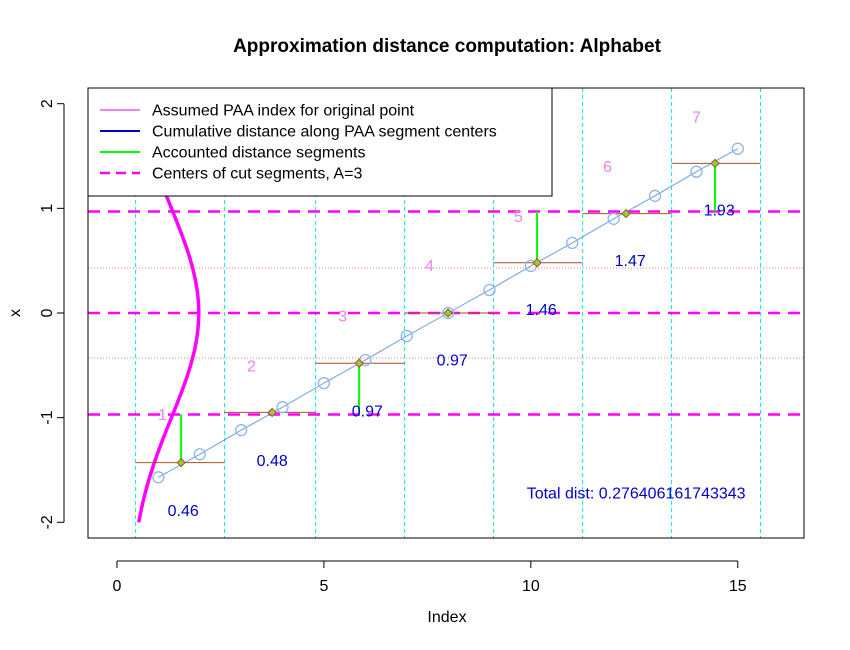 The image size is (850, 650). Describe the element at coordinates (630, 261) in the screenshot. I see `distance-label-5: 1.47` at that location.